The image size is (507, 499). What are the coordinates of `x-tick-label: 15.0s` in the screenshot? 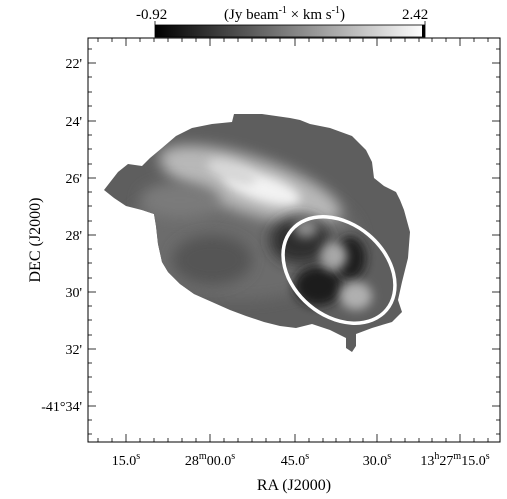 It's located at (126, 460).